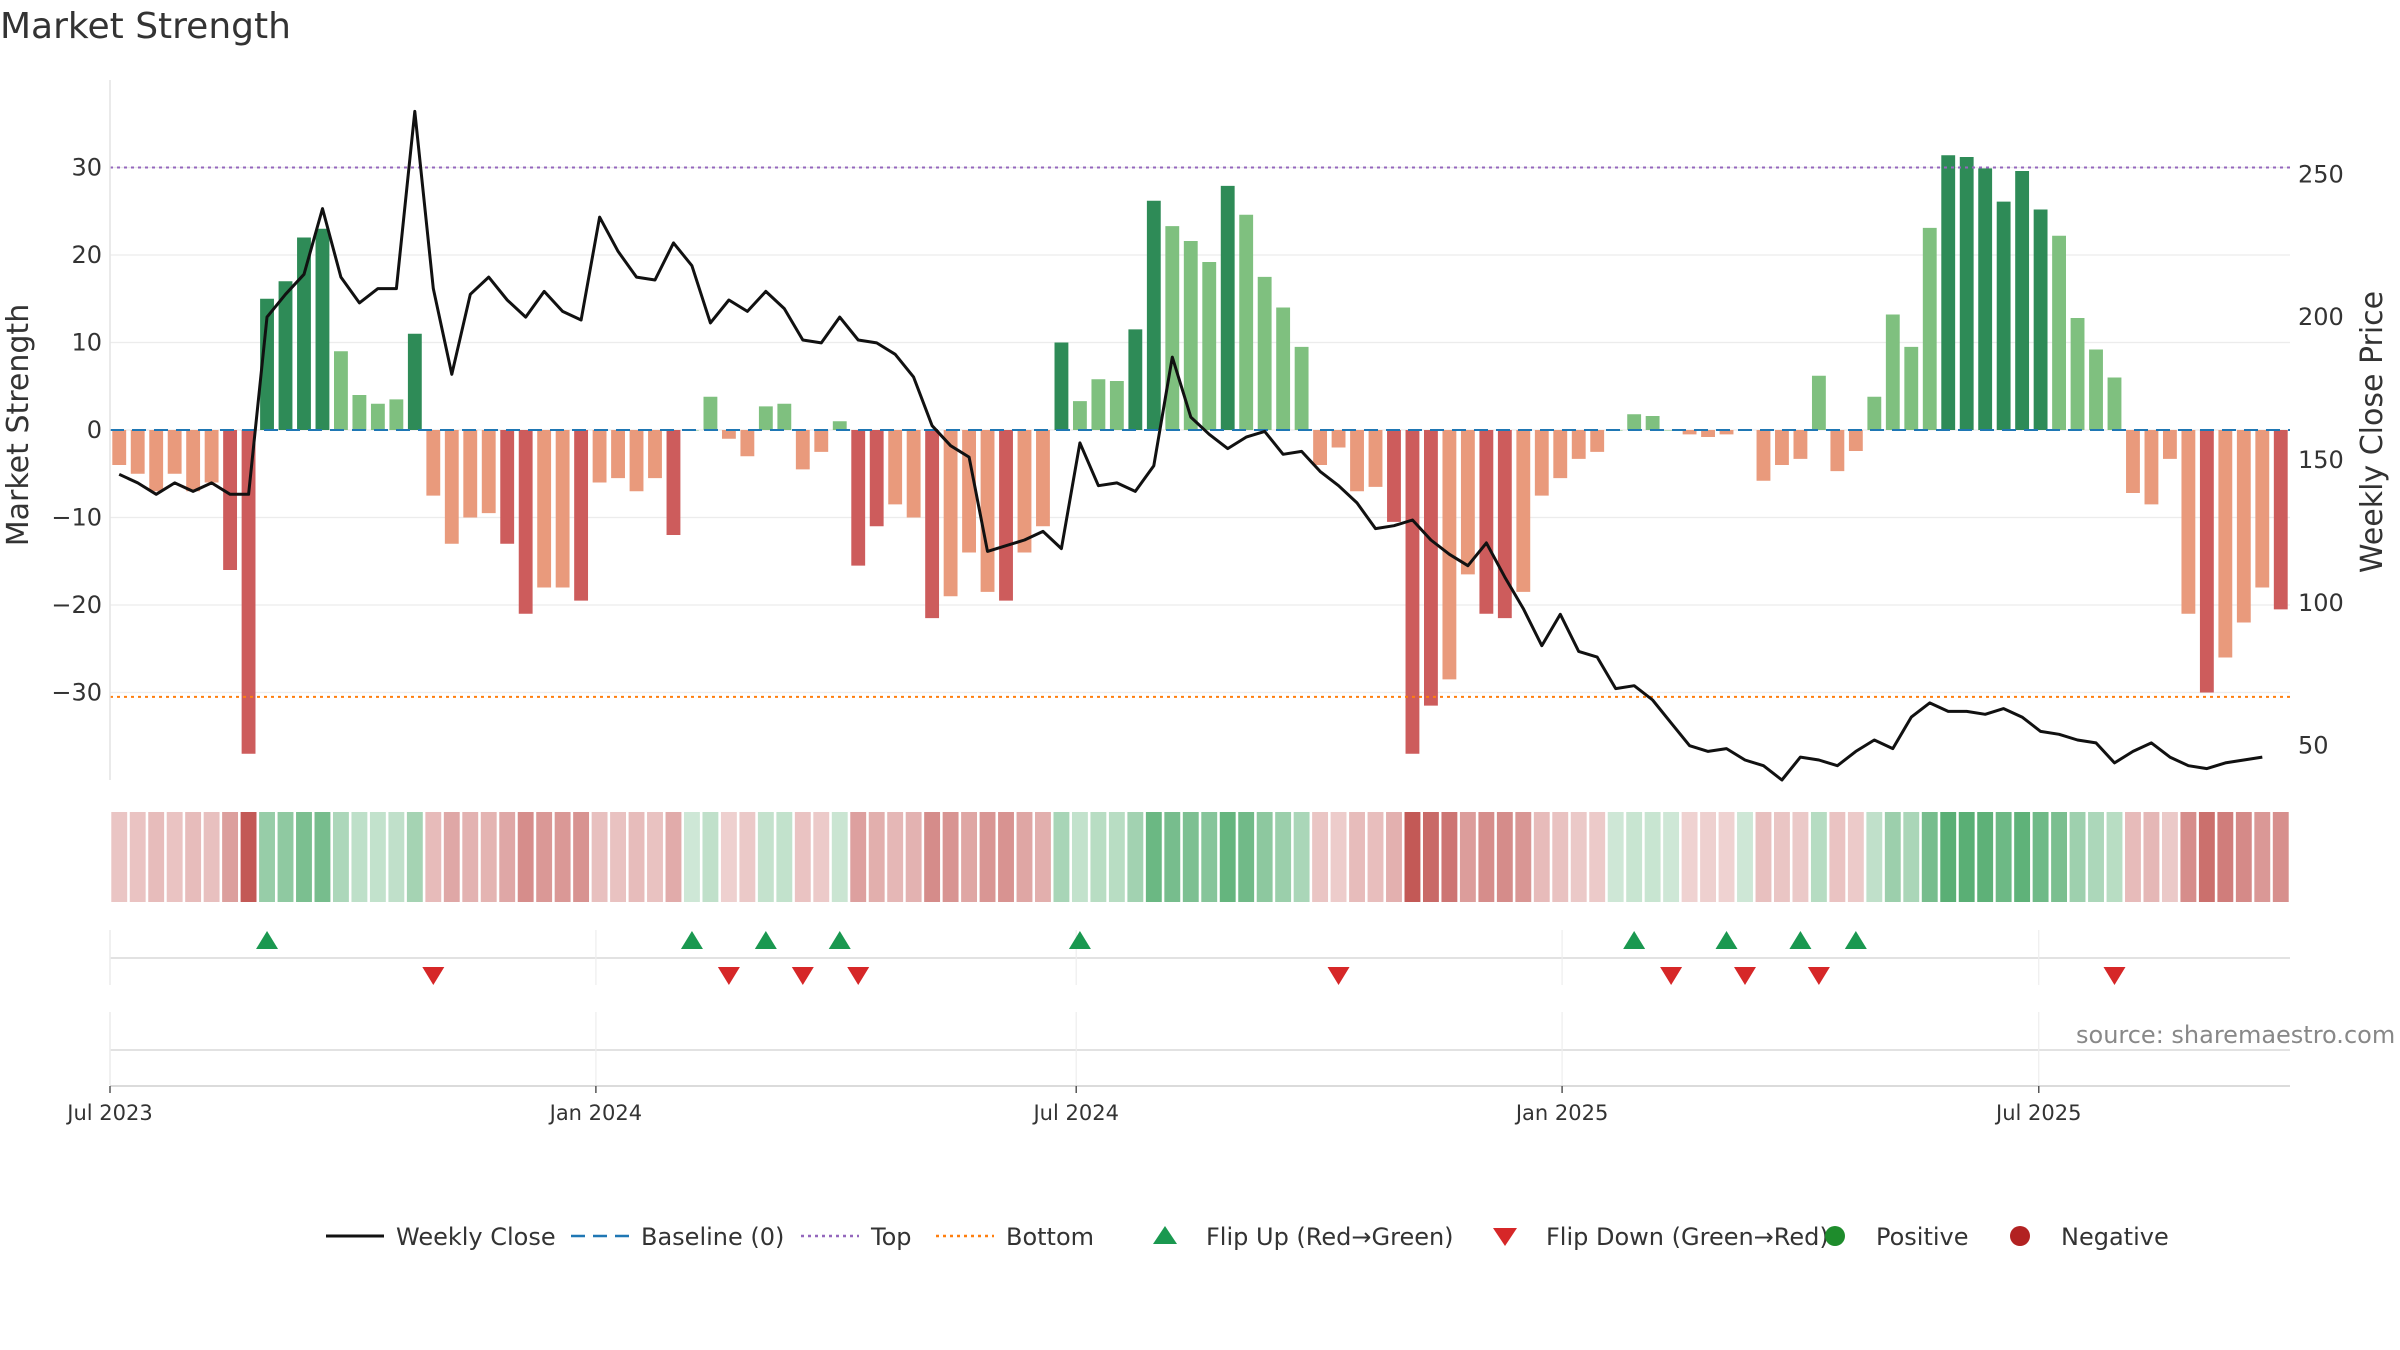 The image size is (2400, 1350). Describe the element at coordinates (1835, 1236) in the screenshot. I see `legend-swatch-positive` at that location.